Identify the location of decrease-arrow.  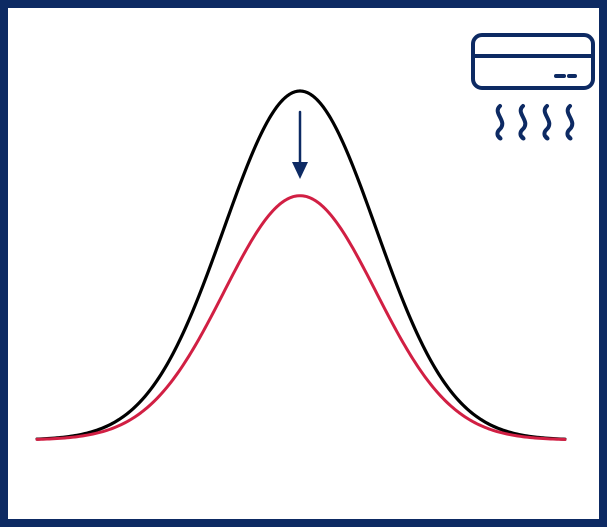
(300, 144).